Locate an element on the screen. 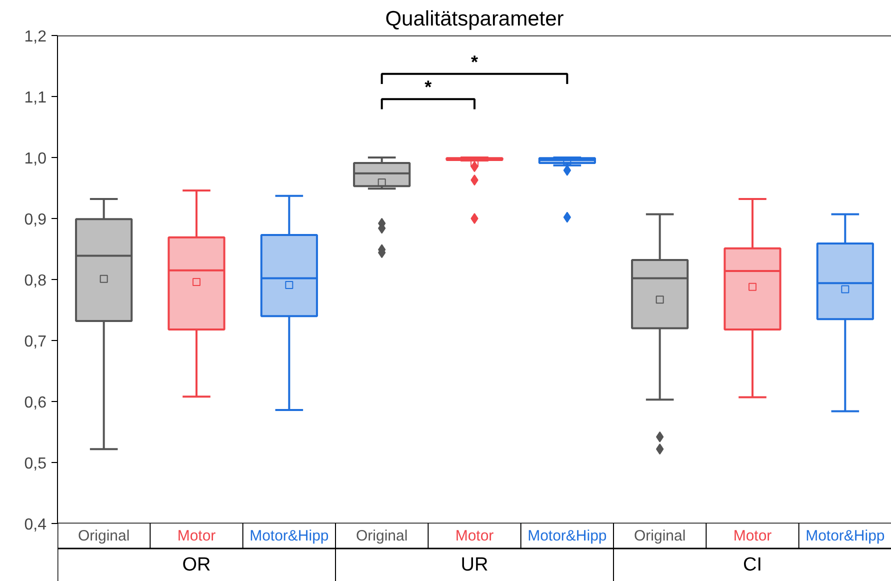 The image size is (891, 581). y-tick-label: 1,1 is located at coordinates (35, 98).